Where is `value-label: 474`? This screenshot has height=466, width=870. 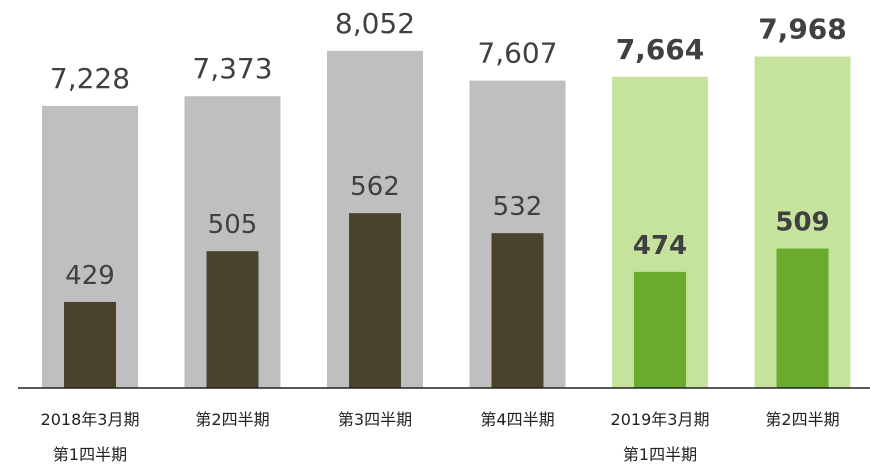
value-label: 474 is located at coordinates (660, 246).